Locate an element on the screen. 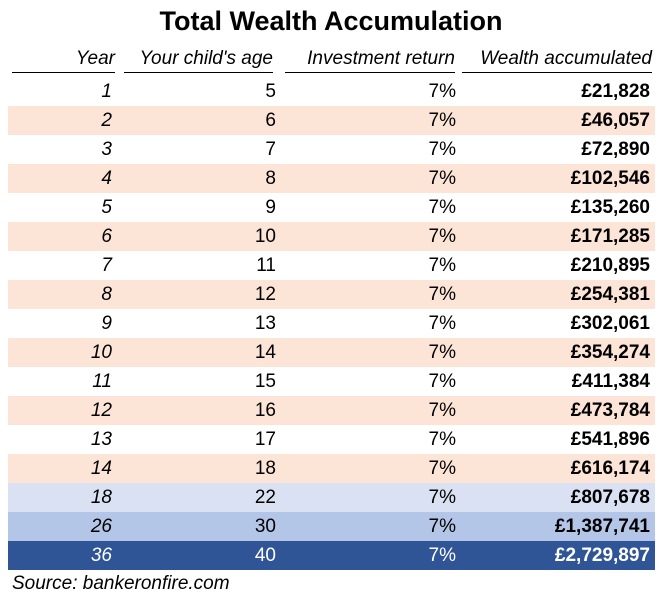  table-row: 10 14 7% £354,274 is located at coordinates (331, 352).